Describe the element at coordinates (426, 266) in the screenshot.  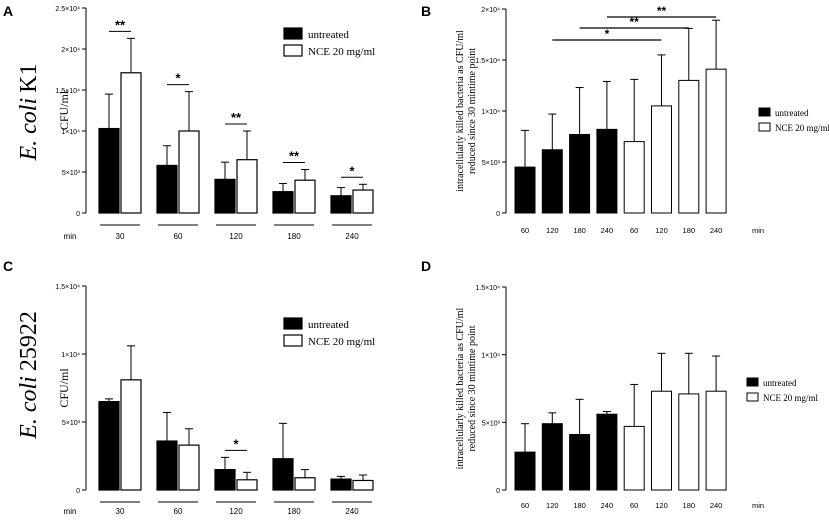
I see `panel-letter: D` at that location.